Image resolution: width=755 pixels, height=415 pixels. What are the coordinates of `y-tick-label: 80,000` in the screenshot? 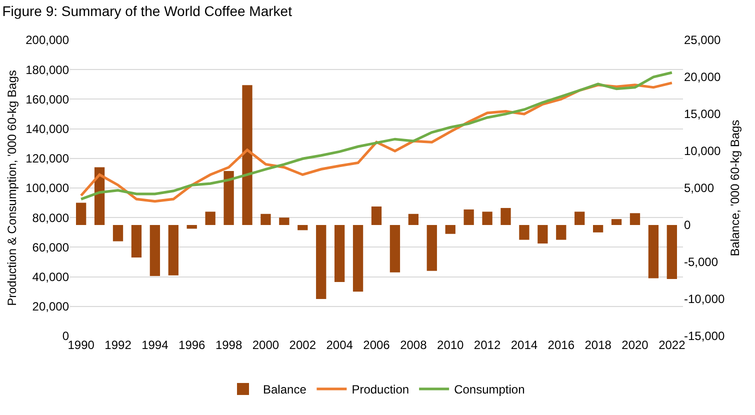 It's located at (51, 217).